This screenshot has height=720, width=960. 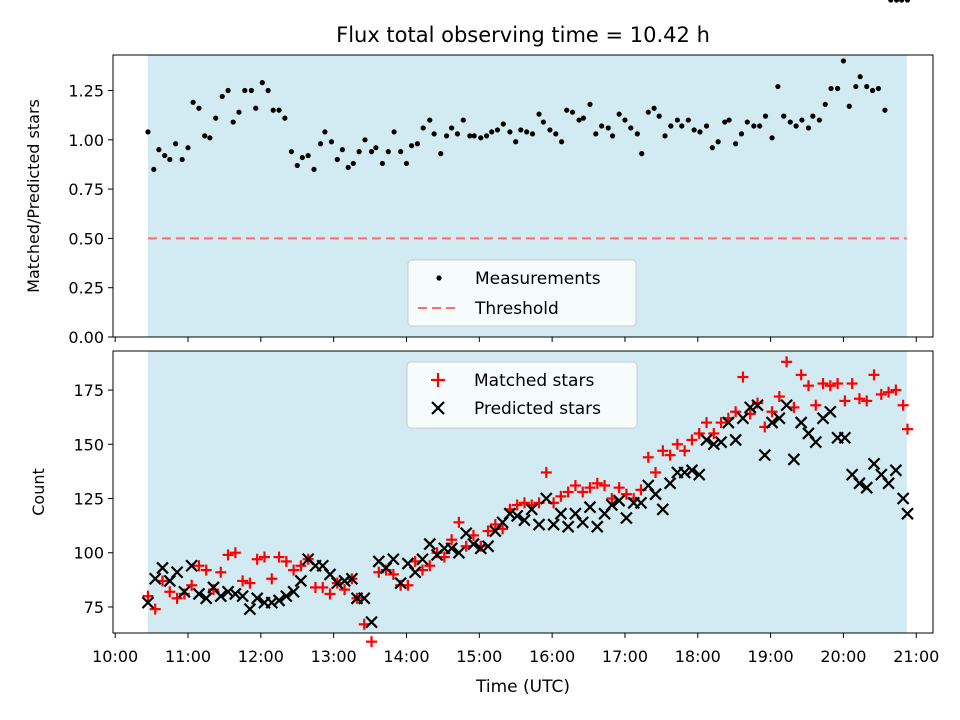 I want to click on bottom-y-tick-label: 100, so click(x=88, y=553).